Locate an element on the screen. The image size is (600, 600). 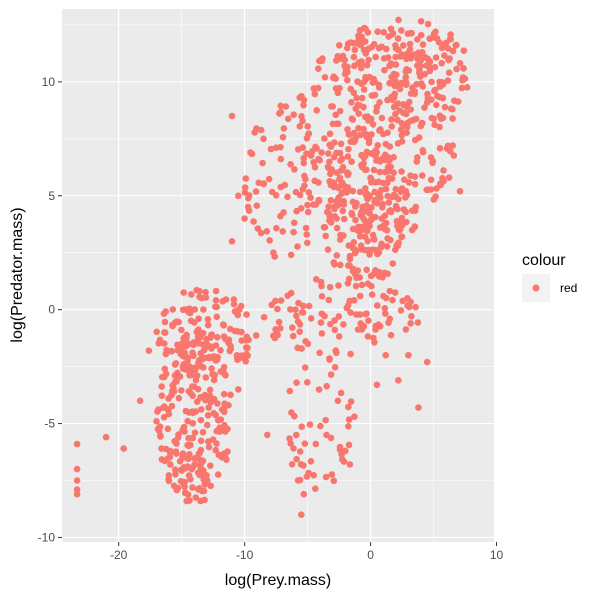
x-tick-label: -20 is located at coordinates (119, 555).